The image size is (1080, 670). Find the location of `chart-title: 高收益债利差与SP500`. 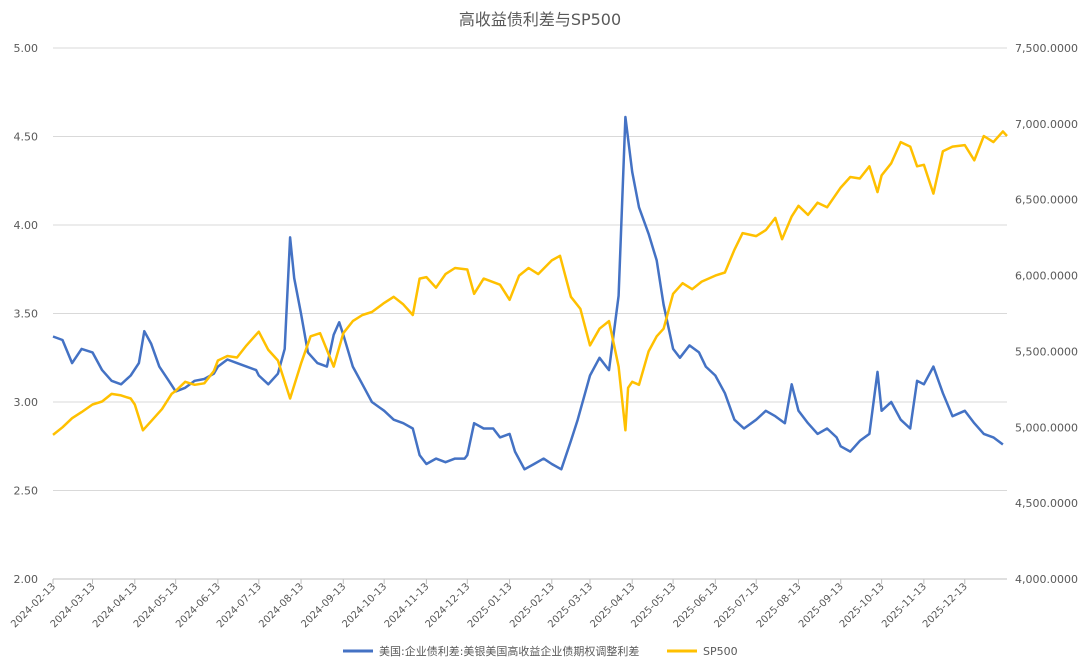

chart-title: 高收益债利差与SP500 is located at coordinates (540, 19).